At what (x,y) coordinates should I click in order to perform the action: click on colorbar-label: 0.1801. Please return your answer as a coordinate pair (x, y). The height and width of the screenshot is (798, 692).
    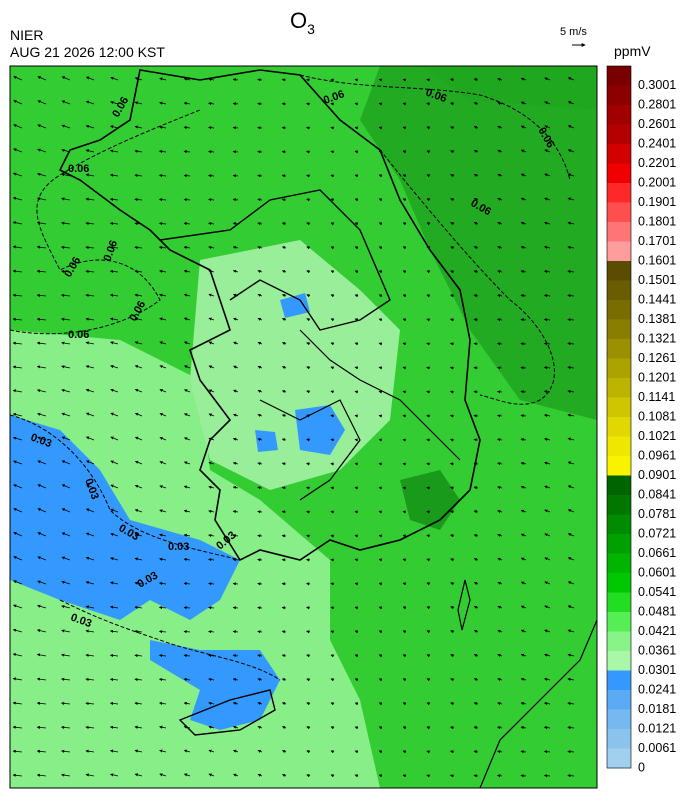
    Looking at the image, I should click on (657, 221).